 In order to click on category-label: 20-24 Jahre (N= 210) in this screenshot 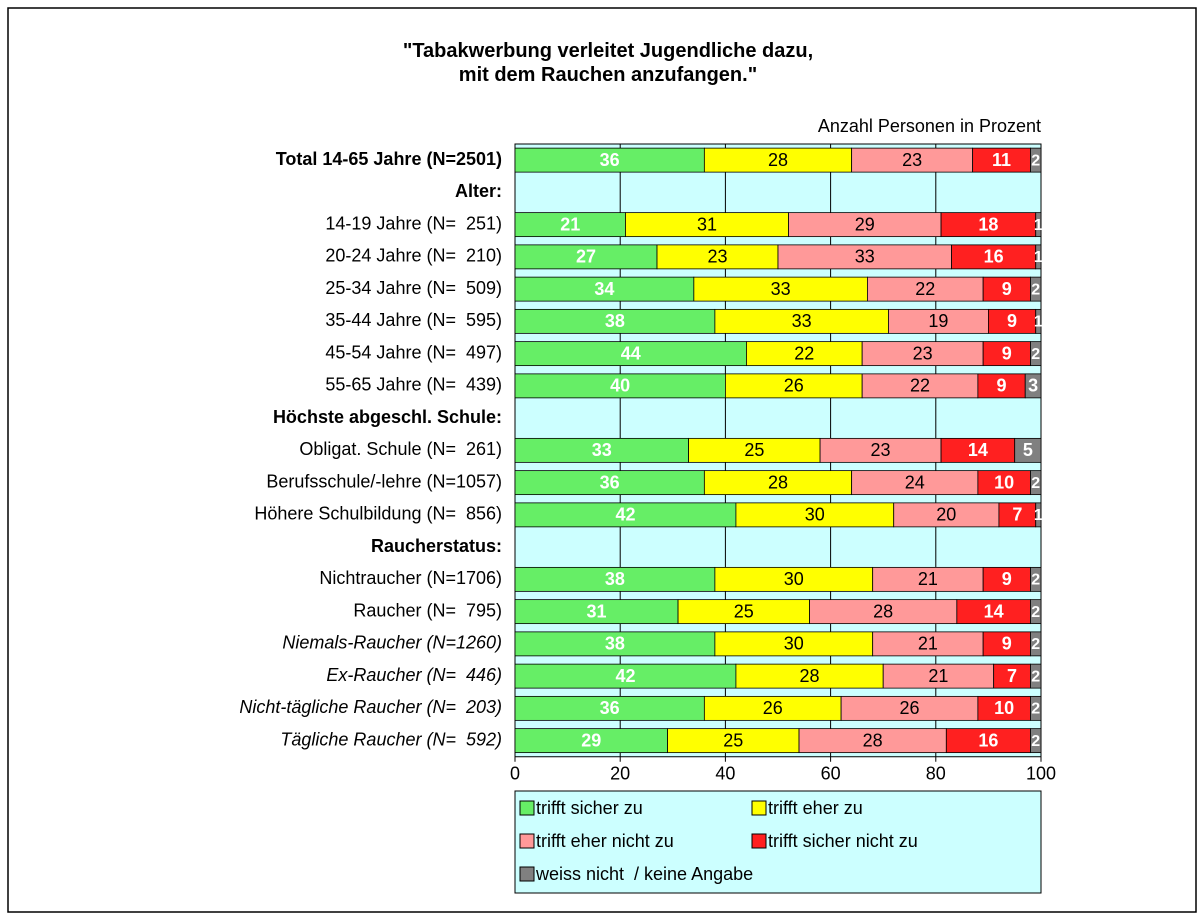, I will do `click(413, 256)`.